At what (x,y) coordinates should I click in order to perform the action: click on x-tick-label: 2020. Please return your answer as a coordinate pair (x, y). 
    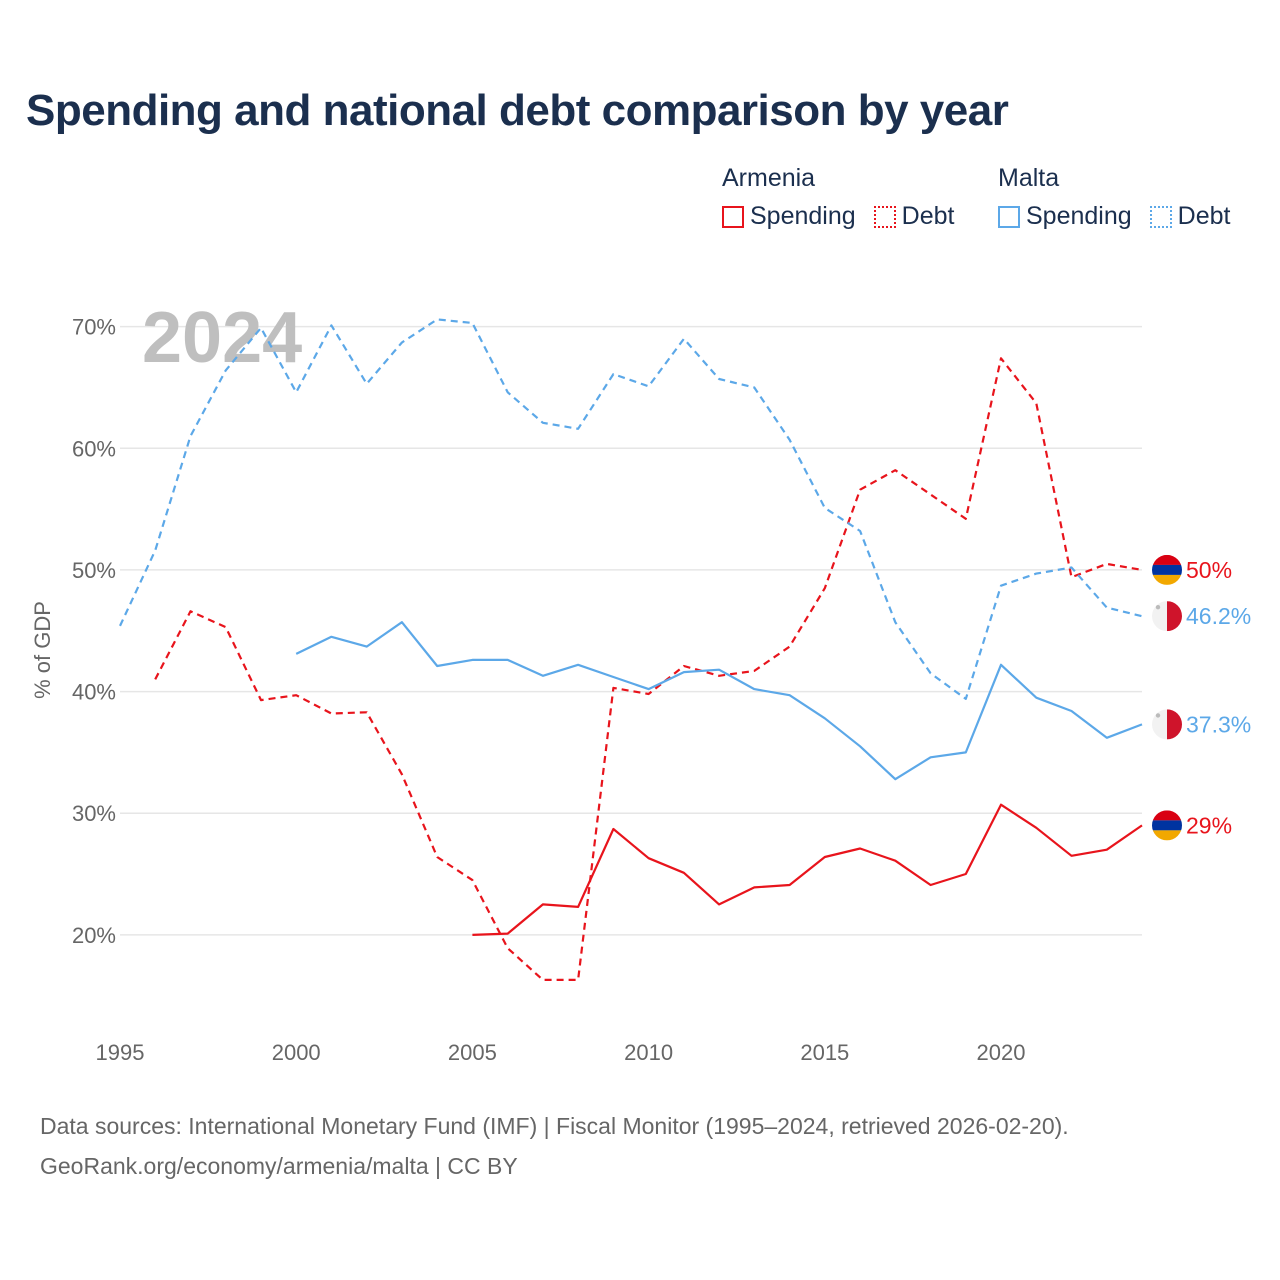
    Looking at the image, I should click on (1001, 1052).